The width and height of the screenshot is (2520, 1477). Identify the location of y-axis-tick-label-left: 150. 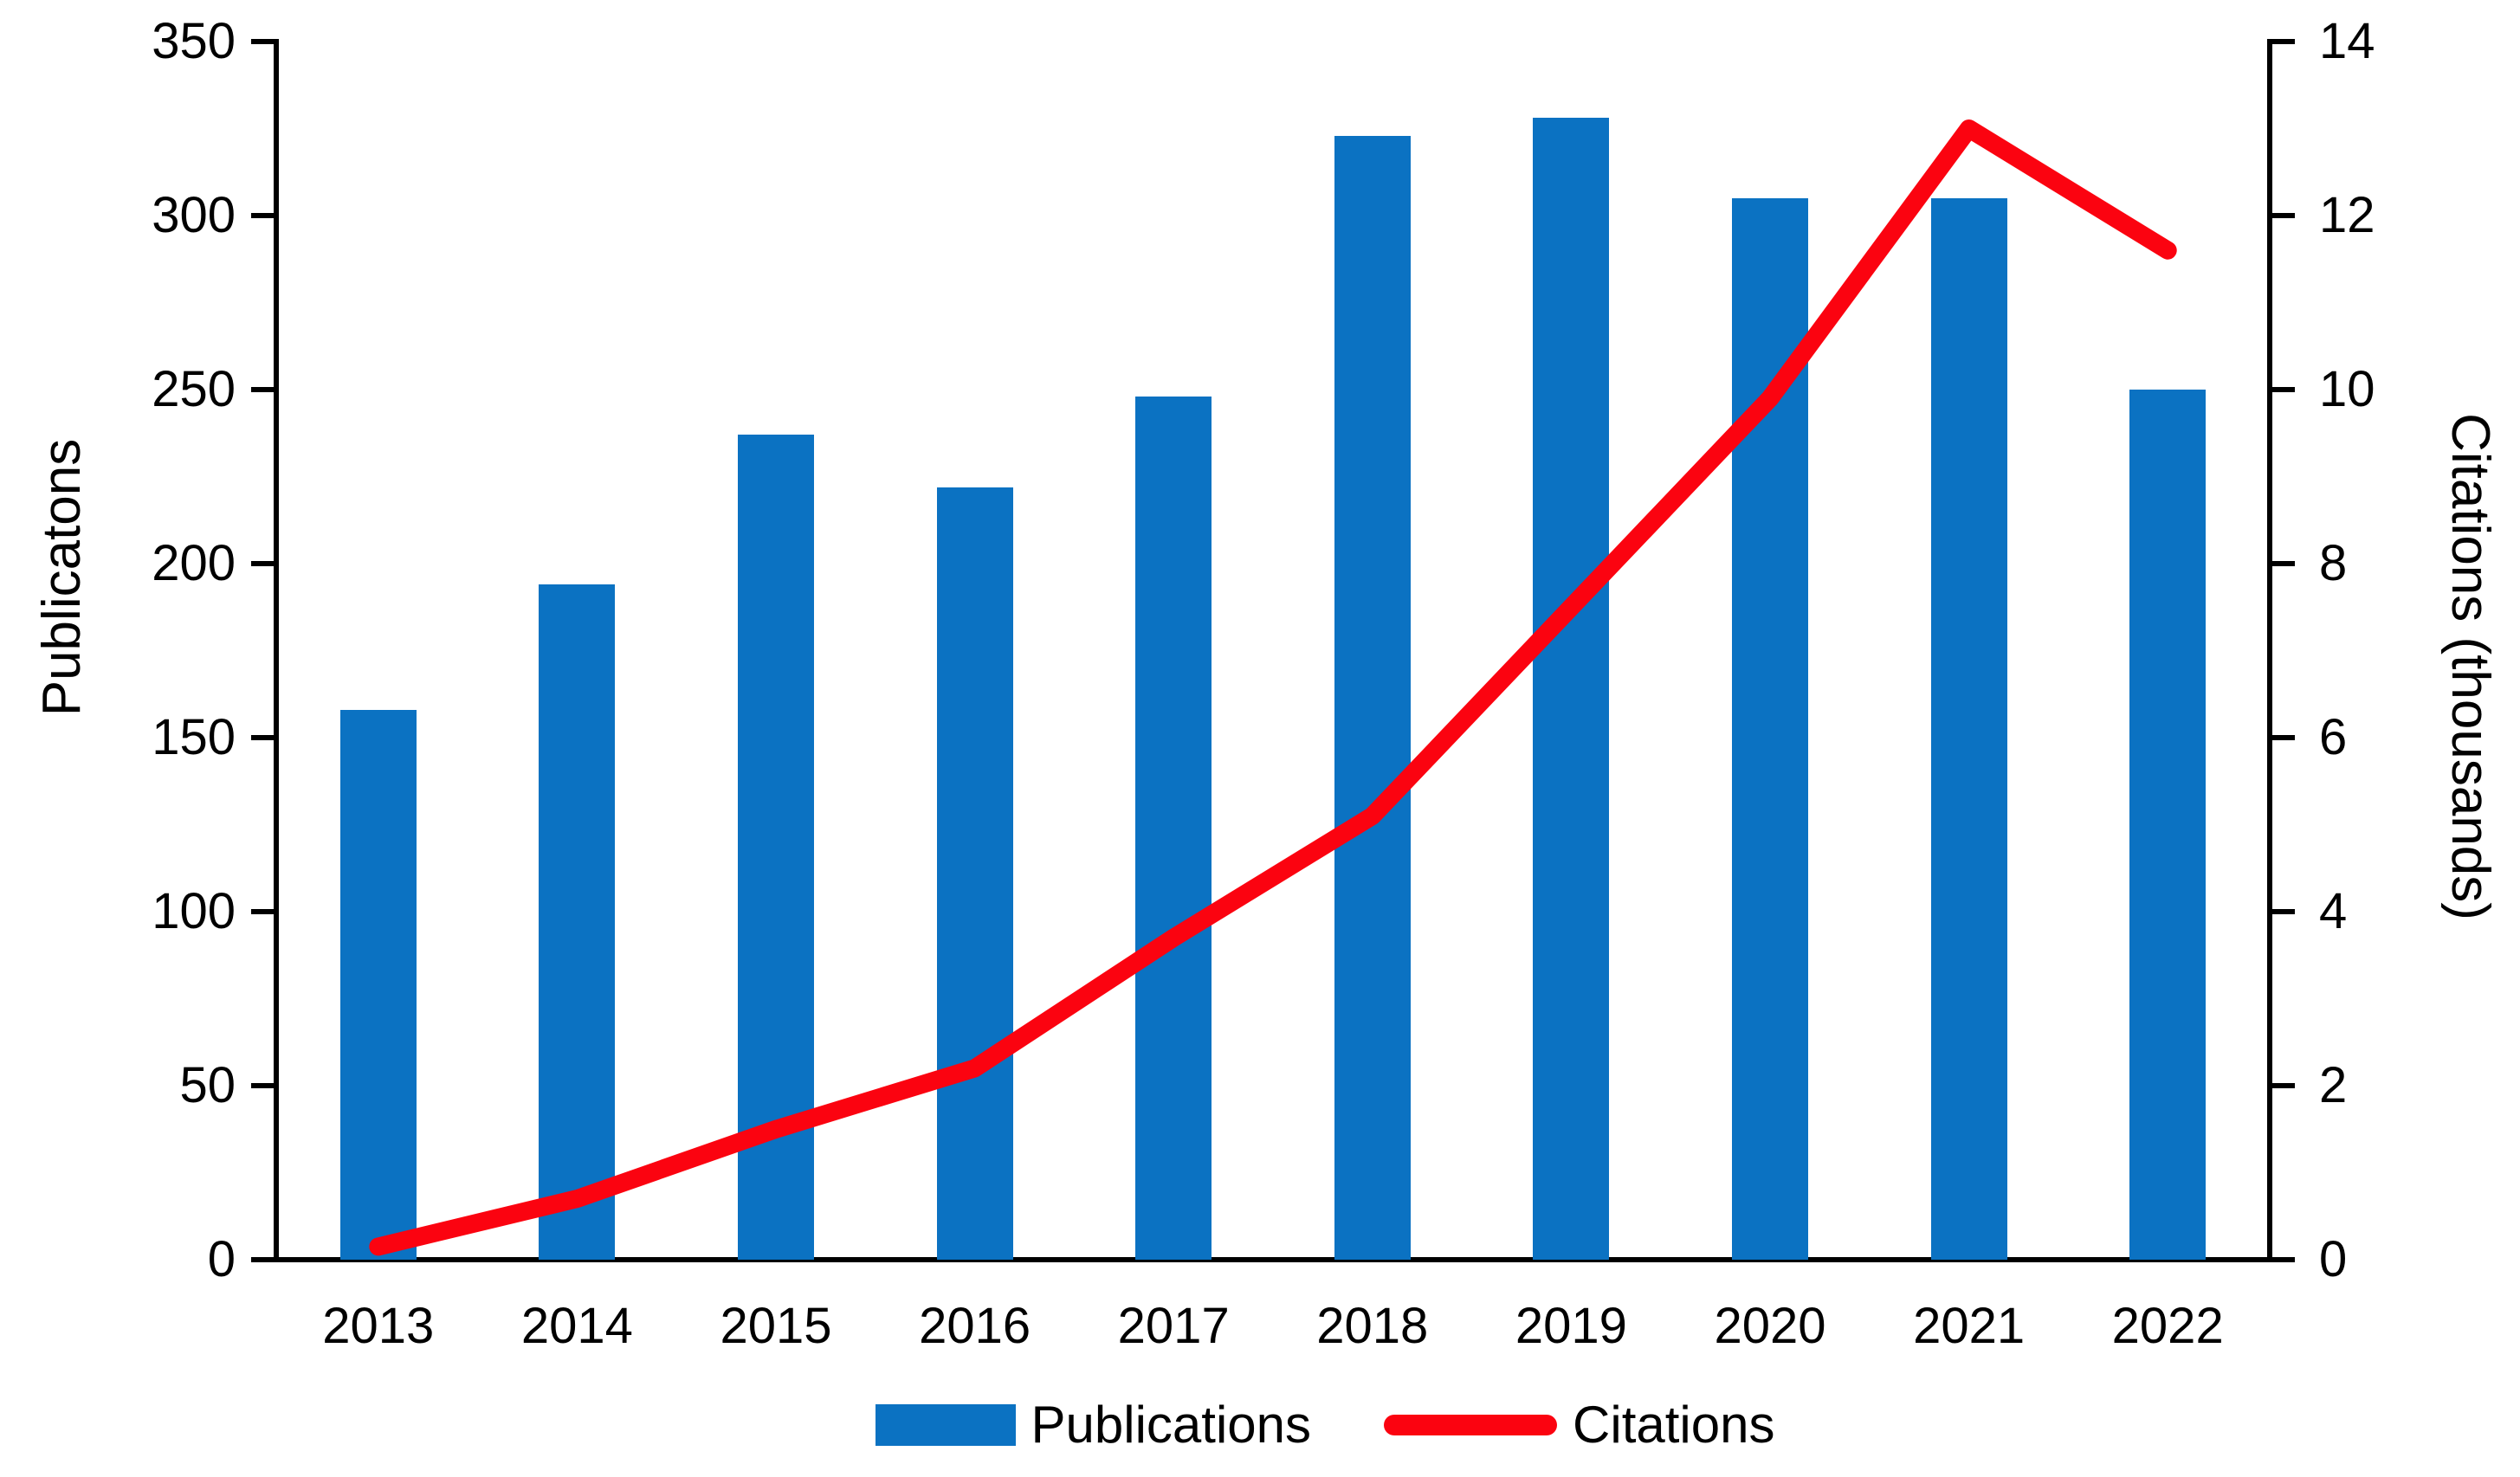
(194, 737).